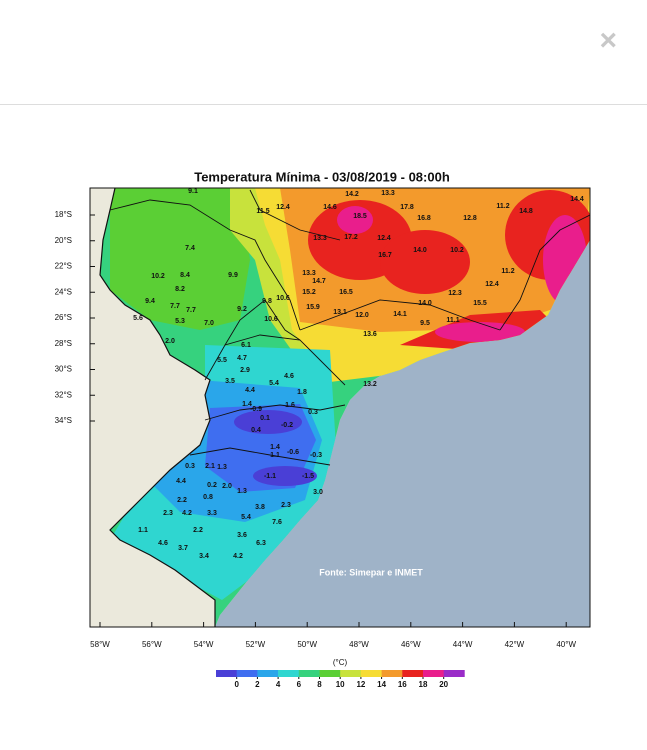 The width and height of the screenshot is (647, 750). Describe the element at coordinates (340, 312) in the screenshot. I see `station-value: 13.1` at that location.